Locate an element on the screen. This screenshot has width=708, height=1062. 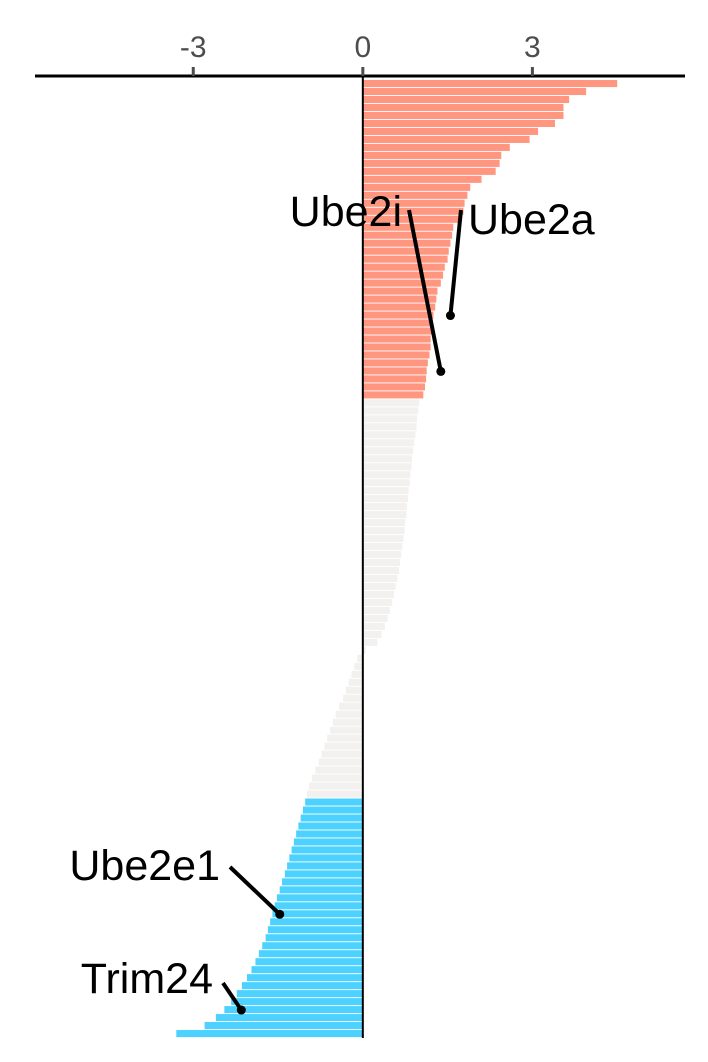
x-tick-label: 3 is located at coordinates (532, 47).